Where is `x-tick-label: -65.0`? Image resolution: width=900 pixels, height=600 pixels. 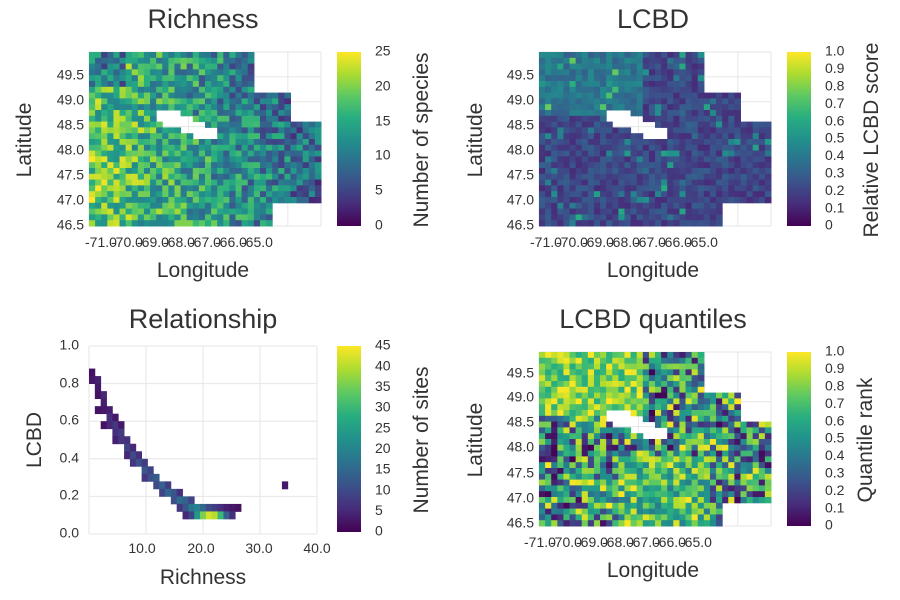 x-tick-label: -65.0 is located at coordinates (257, 242).